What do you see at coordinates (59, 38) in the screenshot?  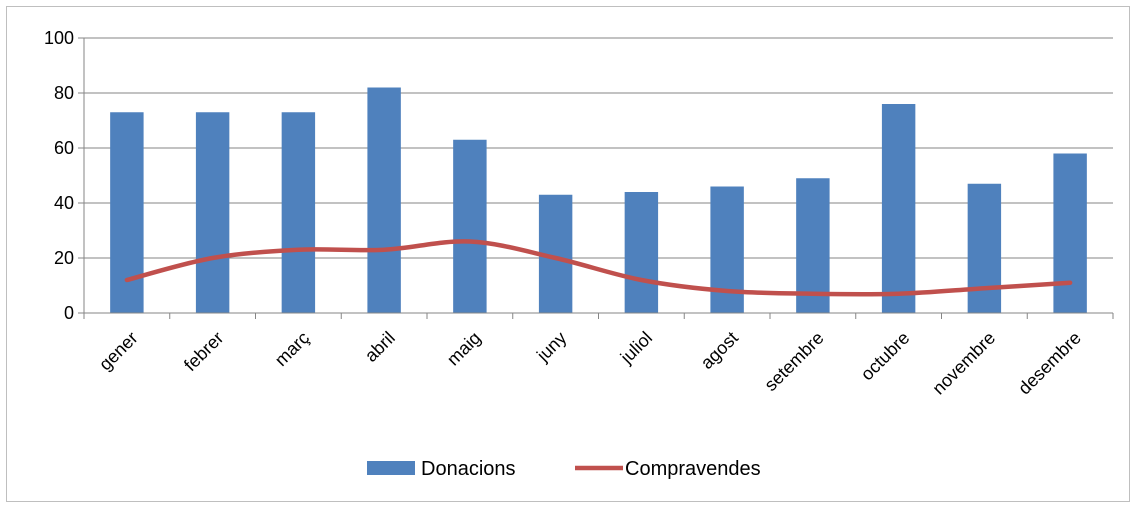 I see `y-tick-label: 100` at bounding box center [59, 38].